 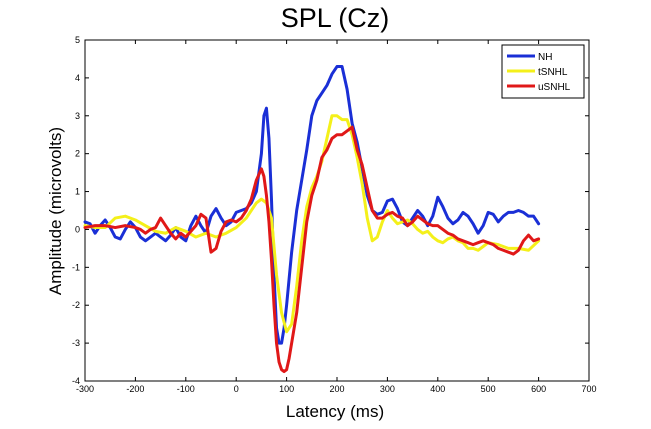 What do you see at coordinates (77, 116) in the screenshot?
I see `y-tick-label: 3` at bounding box center [77, 116].